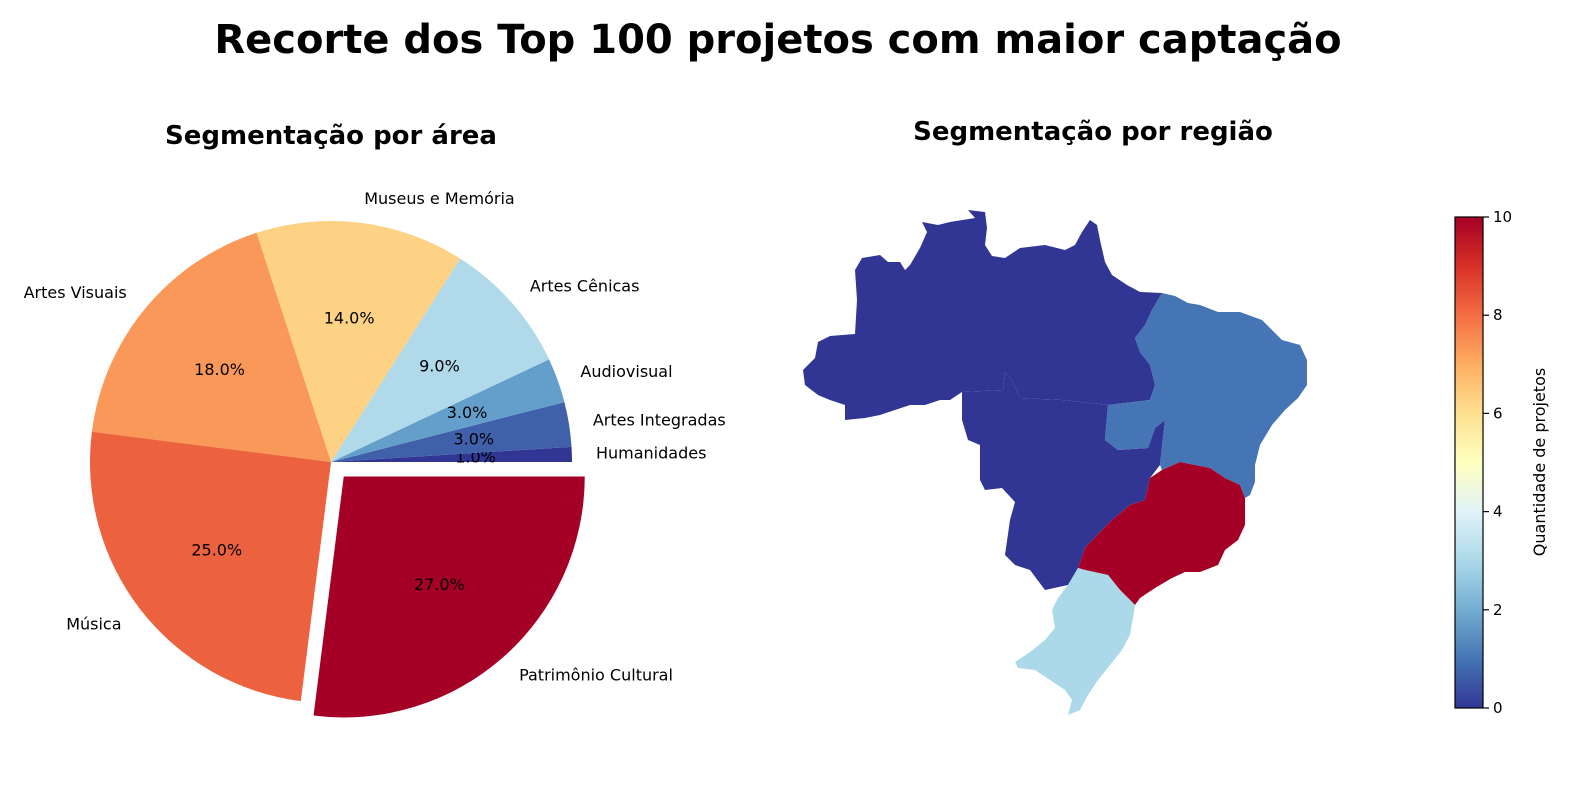 The image size is (1573, 785). What do you see at coordinates (93, 623) in the screenshot?
I see `pie-category-label: Música` at bounding box center [93, 623].